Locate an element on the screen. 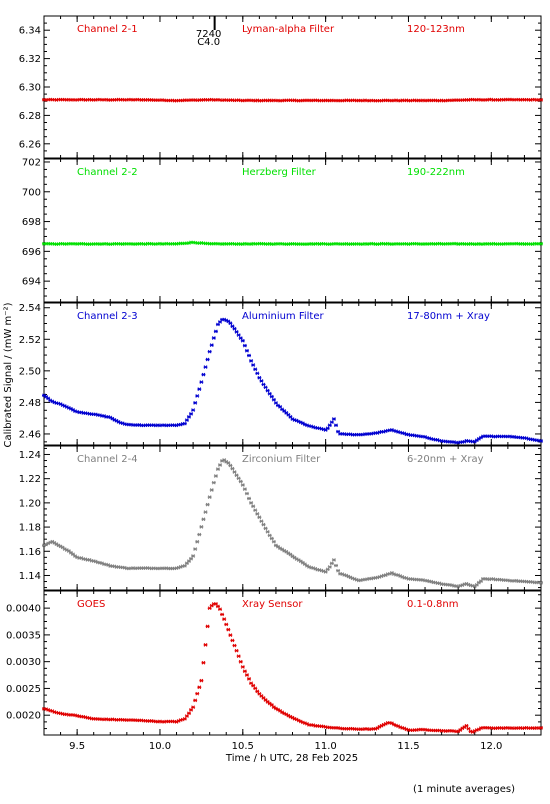 The image size is (550, 804). y-tick-label: 6.32 is located at coordinates (30, 59).